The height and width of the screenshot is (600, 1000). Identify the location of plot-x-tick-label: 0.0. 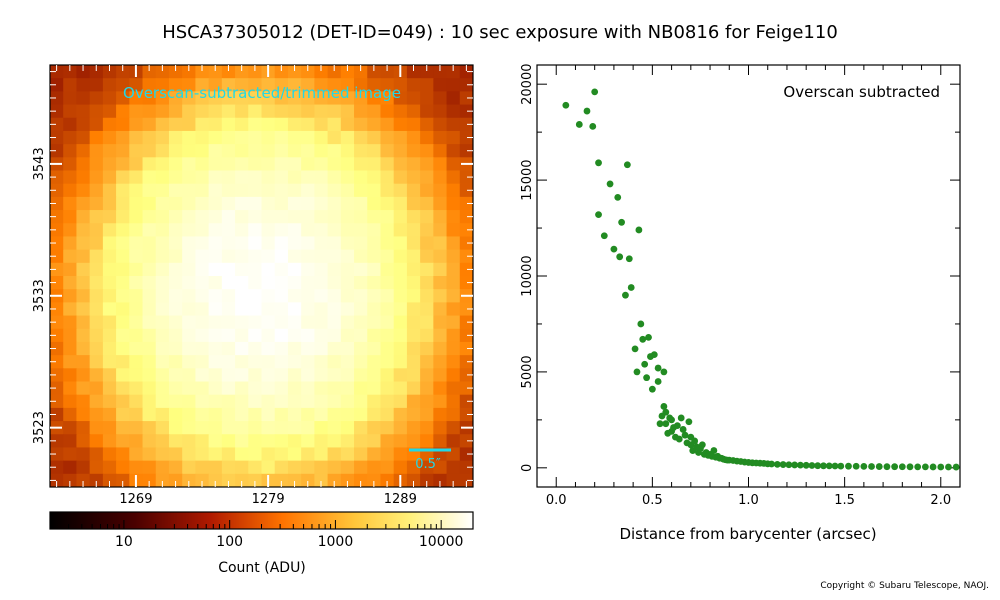
(556, 500).